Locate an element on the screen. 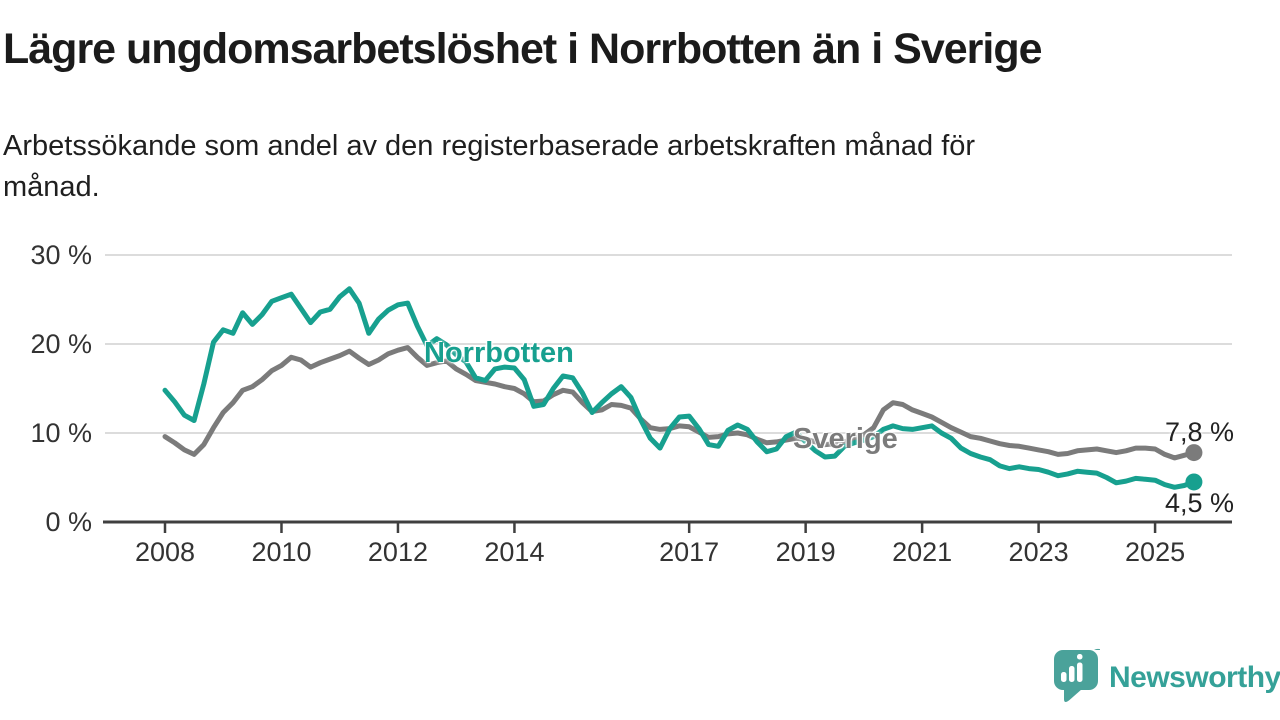 Image resolution: width=1280 pixels, height=720 pixels. y-tick-label-20: 20 % is located at coordinates (61, 344).